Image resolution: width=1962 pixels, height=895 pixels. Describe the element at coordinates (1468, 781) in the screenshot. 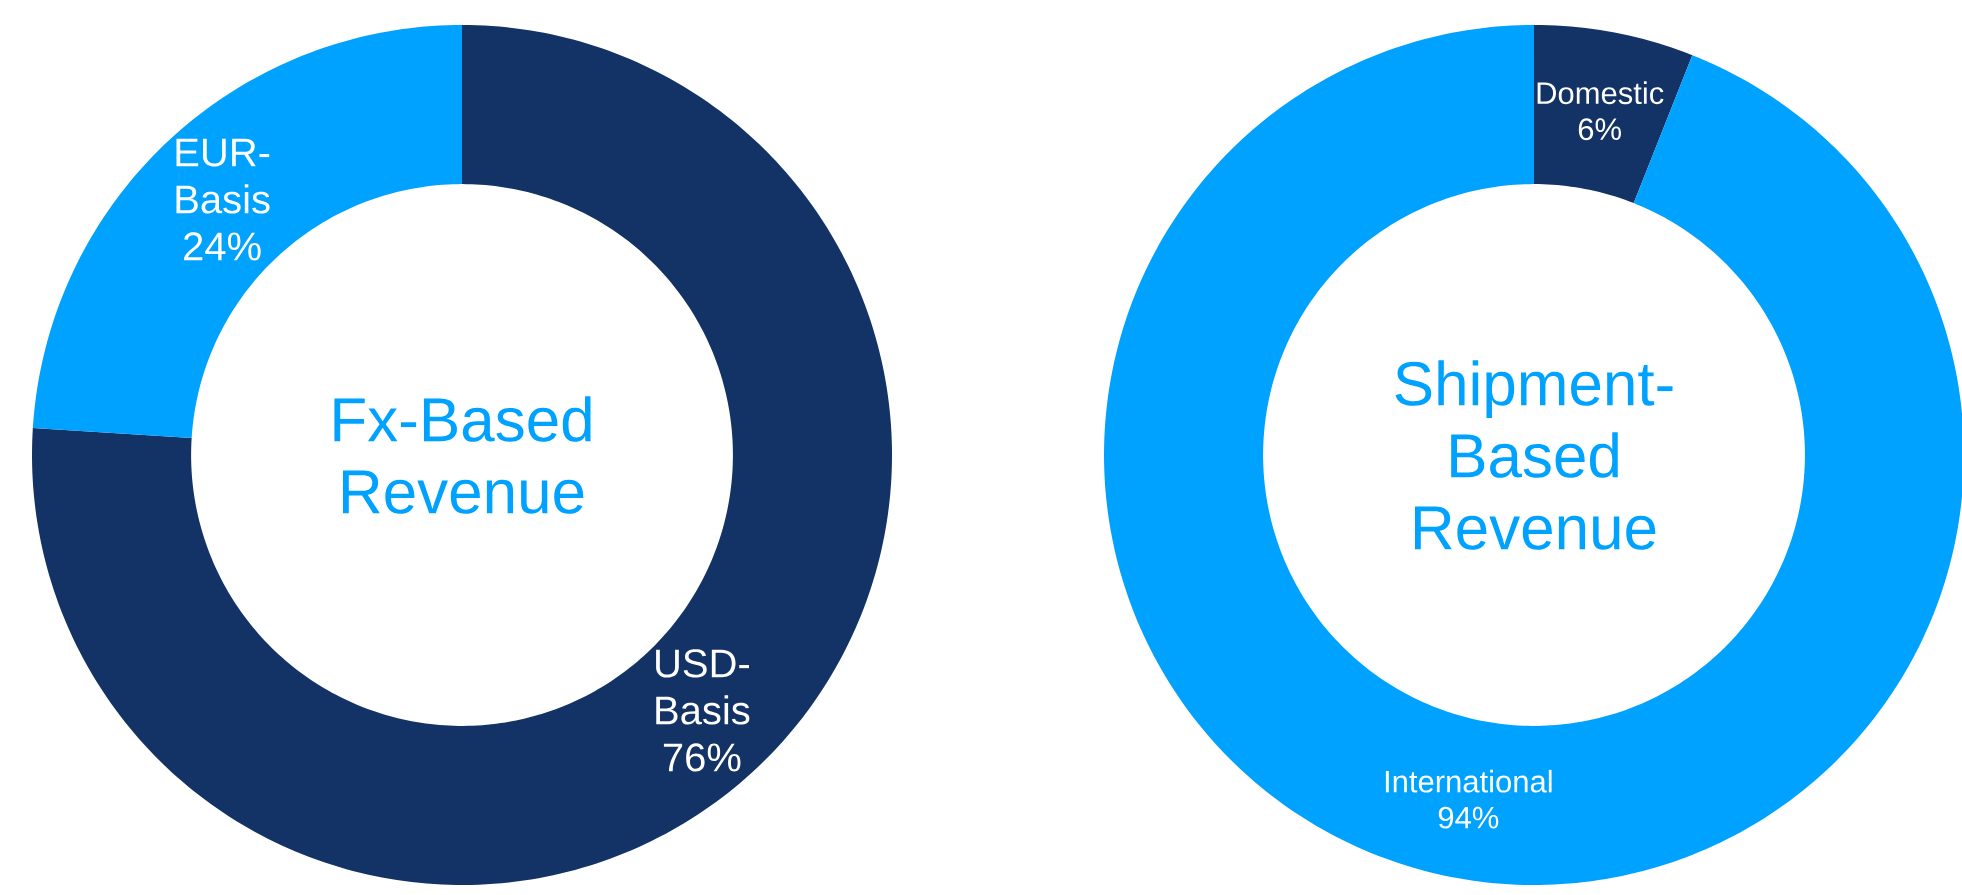

I see `slice-label: International` at that location.